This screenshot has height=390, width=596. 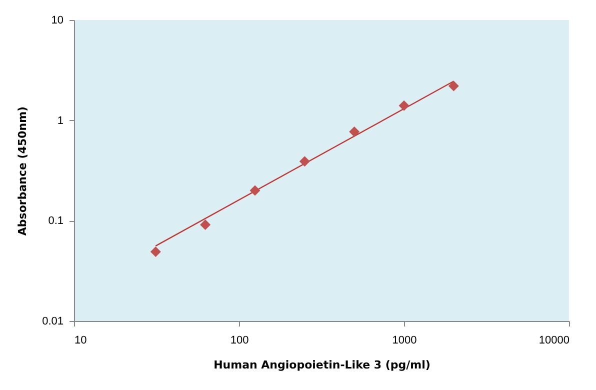 What do you see at coordinates (404, 340) in the screenshot?
I see `x-tick-label: 1000` at bounding box center [404, 340].